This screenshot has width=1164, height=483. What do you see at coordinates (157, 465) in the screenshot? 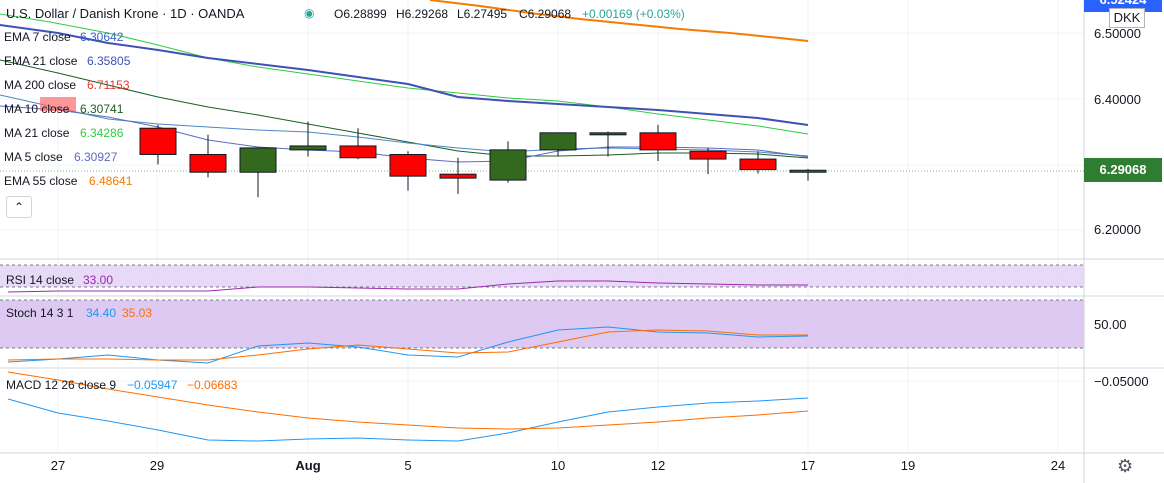
I see `time-axis-label: 29` at bounding box center [157, 465].